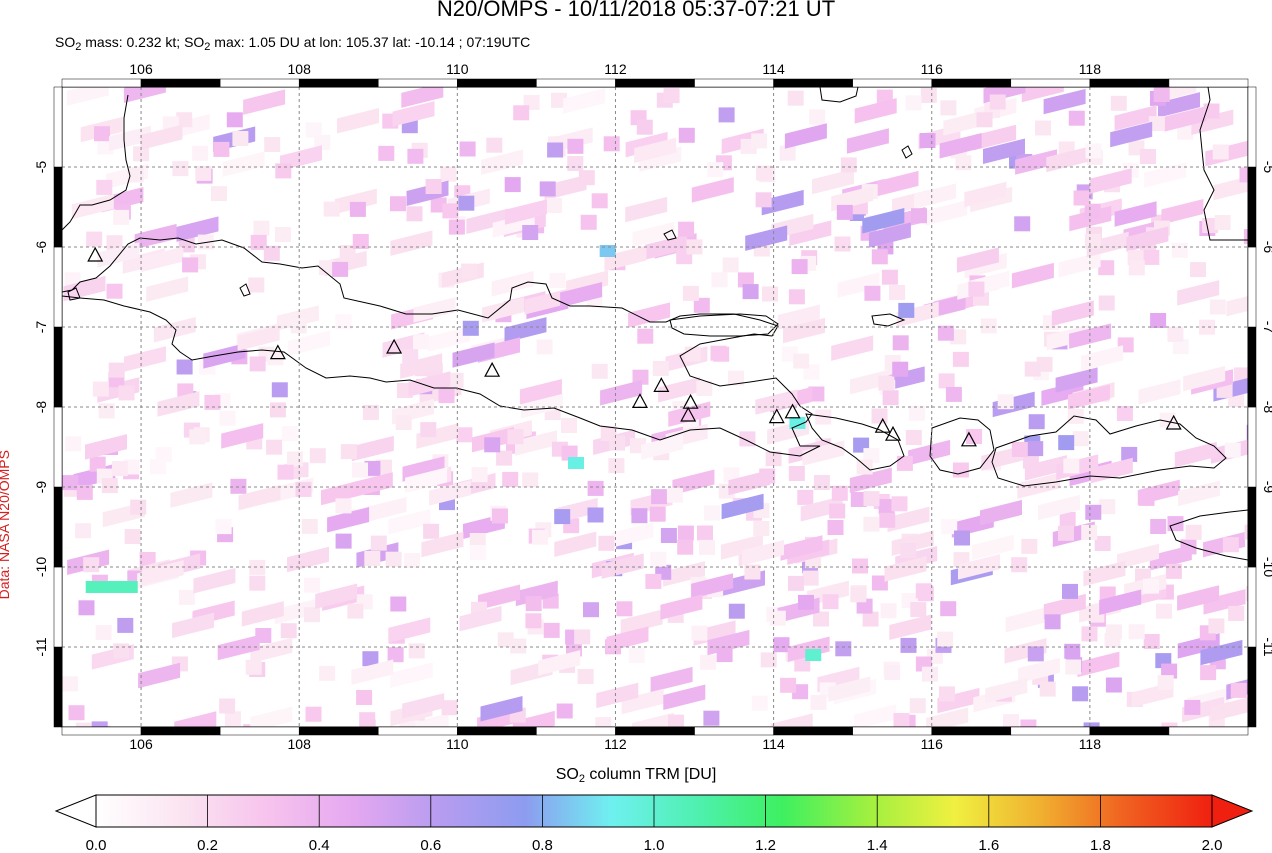 The image size is (1272, 853). What do you see at coordinates (96, 845) in the screenshot?
I see `colorbar-tick-label: 0.0` at bounding box center [96, 845].